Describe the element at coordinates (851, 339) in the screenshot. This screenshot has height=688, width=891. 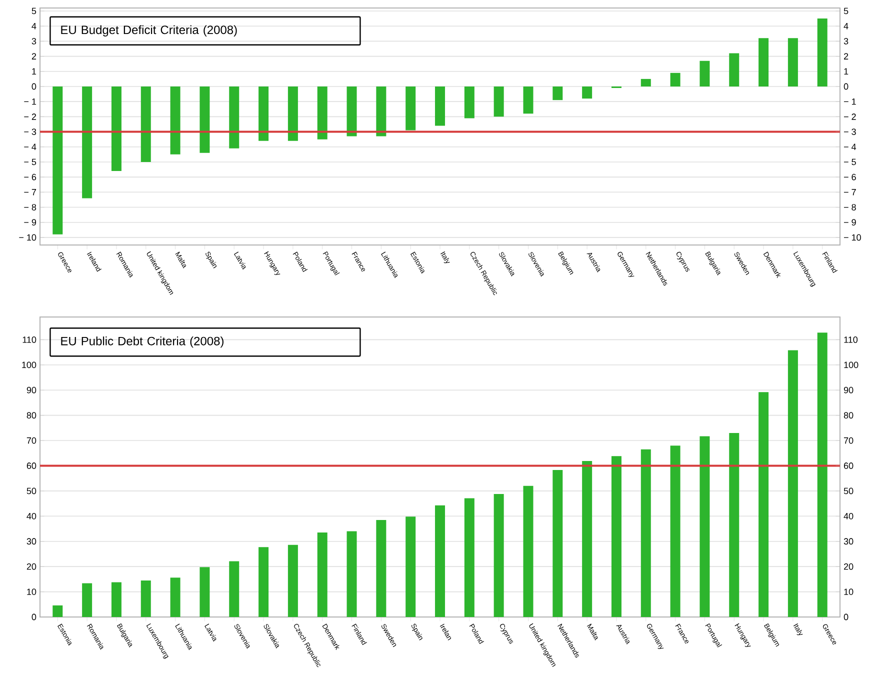
I see `y-tick-label: 110` at that location.